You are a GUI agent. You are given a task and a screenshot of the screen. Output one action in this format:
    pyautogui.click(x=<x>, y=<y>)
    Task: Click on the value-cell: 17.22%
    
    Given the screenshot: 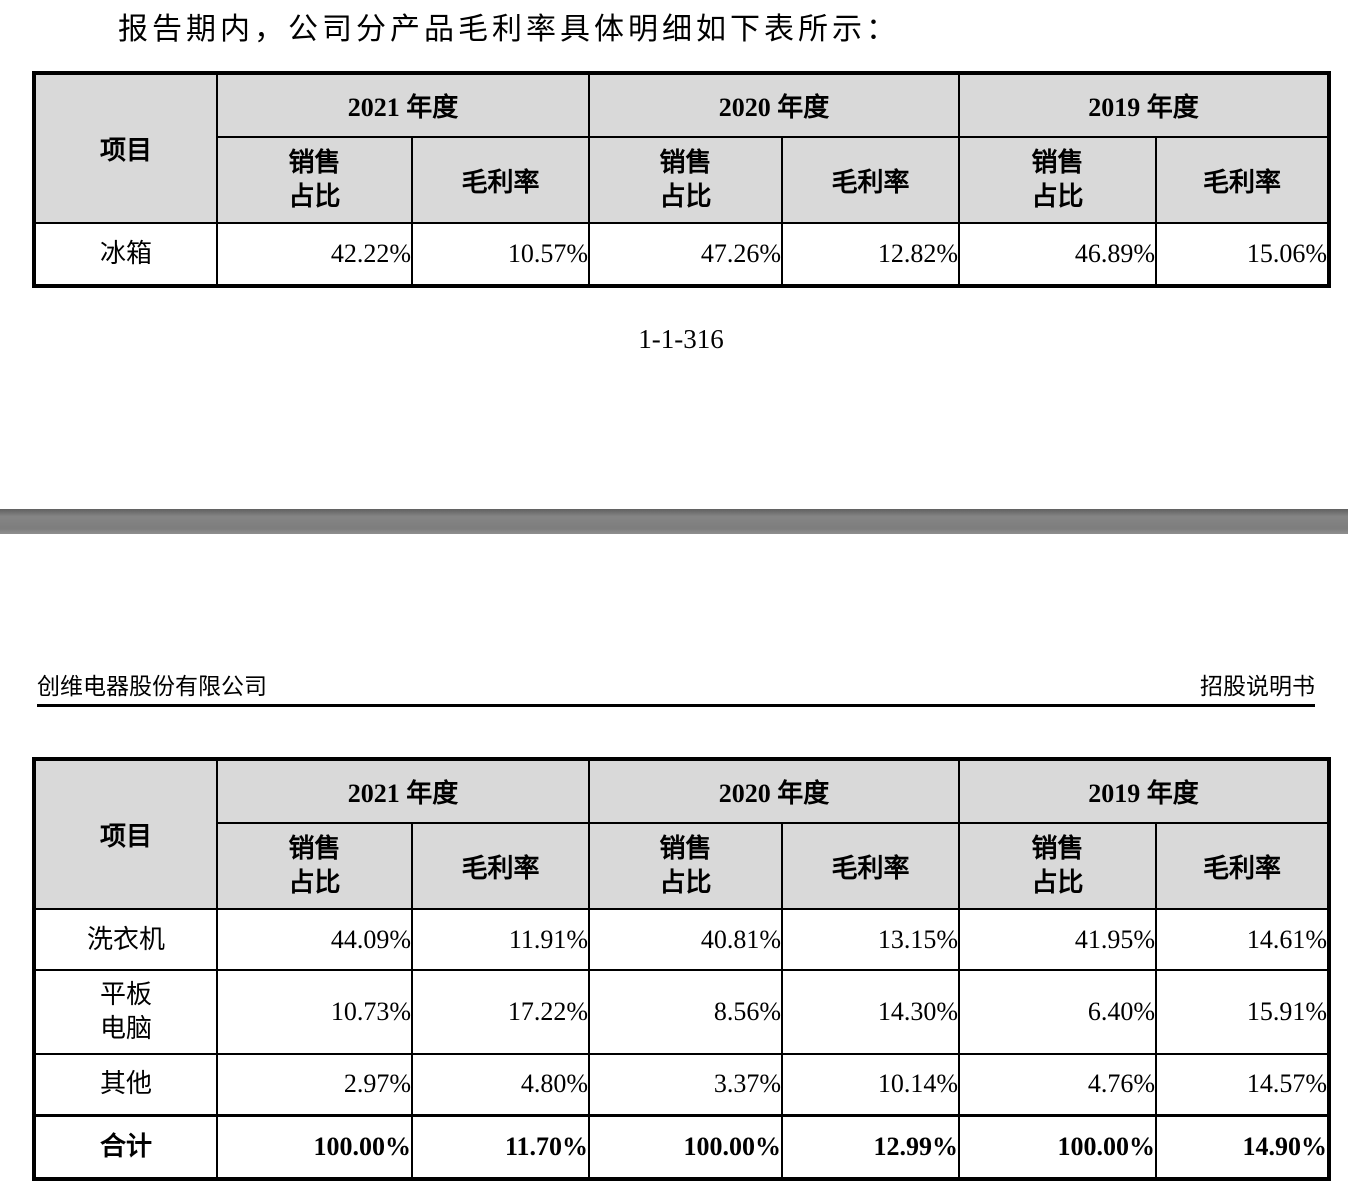 What is the action you would take?
    pyautogui.click(x=500, y=1012)
    